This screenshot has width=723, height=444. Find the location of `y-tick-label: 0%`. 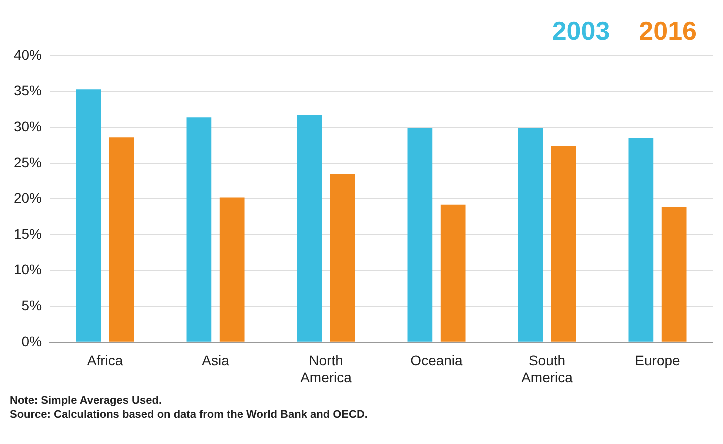

y-tick-label: 0% is located at coordinates (32, 341).